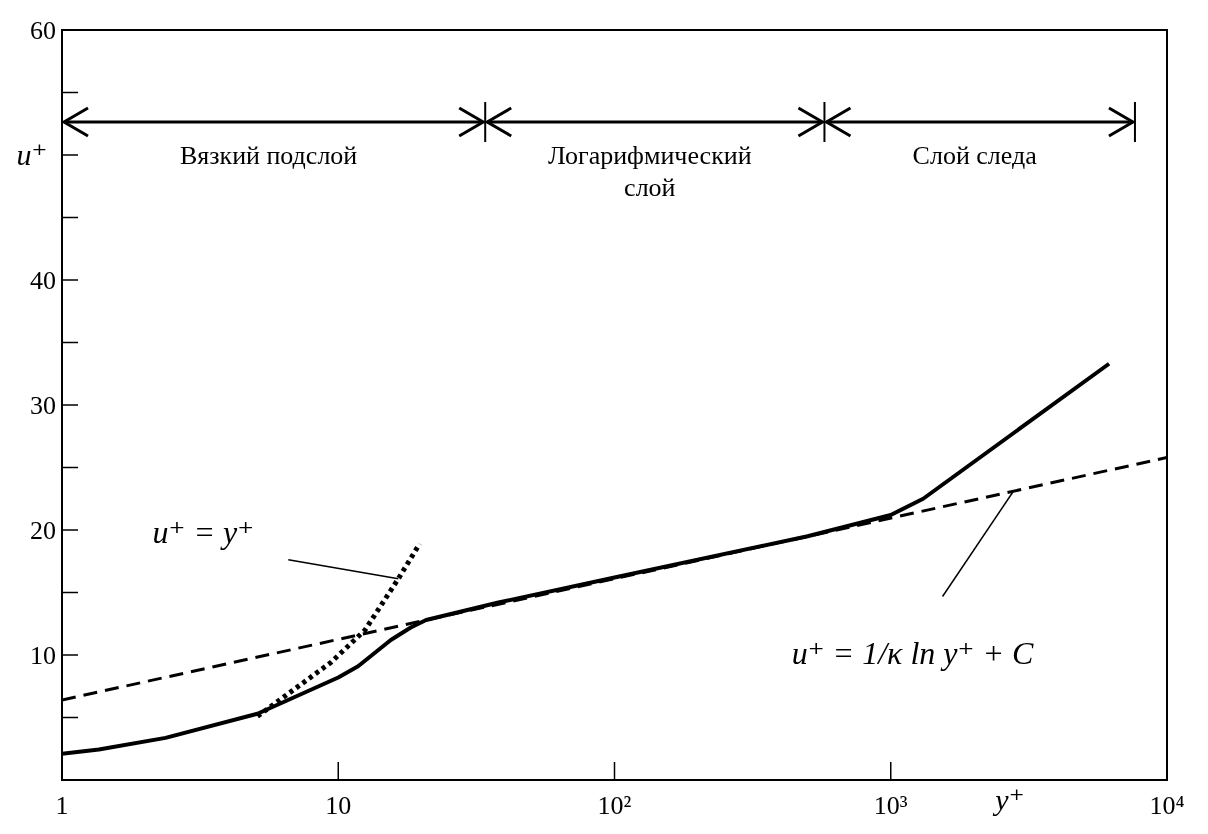  I want to click on y-axis-title: u⁺, so click(32, 154).